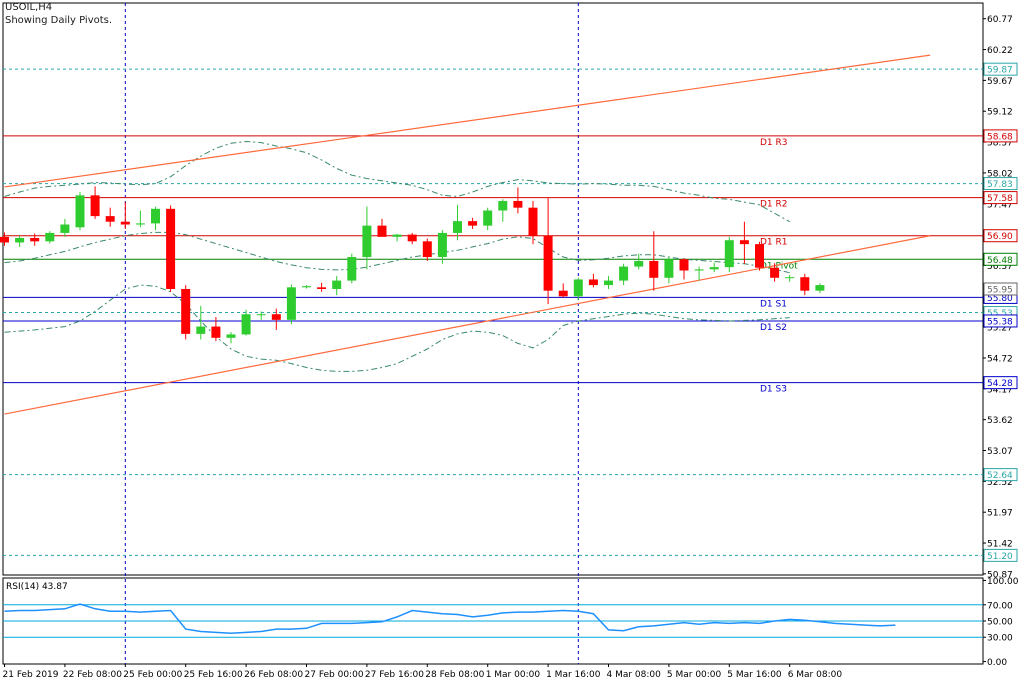  I want to click on pivot-tag-6-text: 54.28, so click(1000, 384).